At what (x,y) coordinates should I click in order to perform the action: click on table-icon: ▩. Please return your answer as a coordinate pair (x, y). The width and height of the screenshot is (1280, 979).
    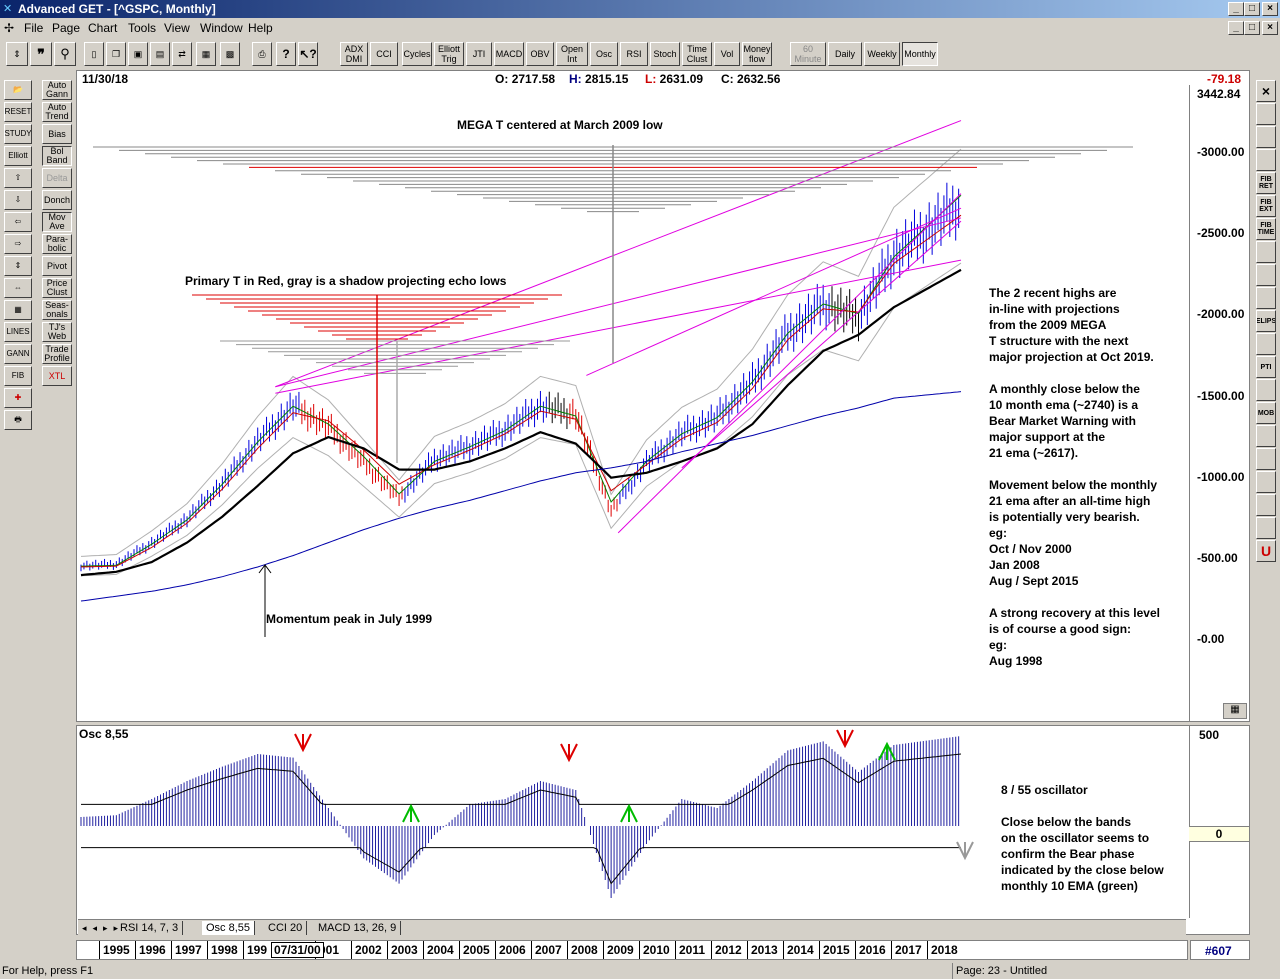
    Looking at the image, I should click on (230, 54).